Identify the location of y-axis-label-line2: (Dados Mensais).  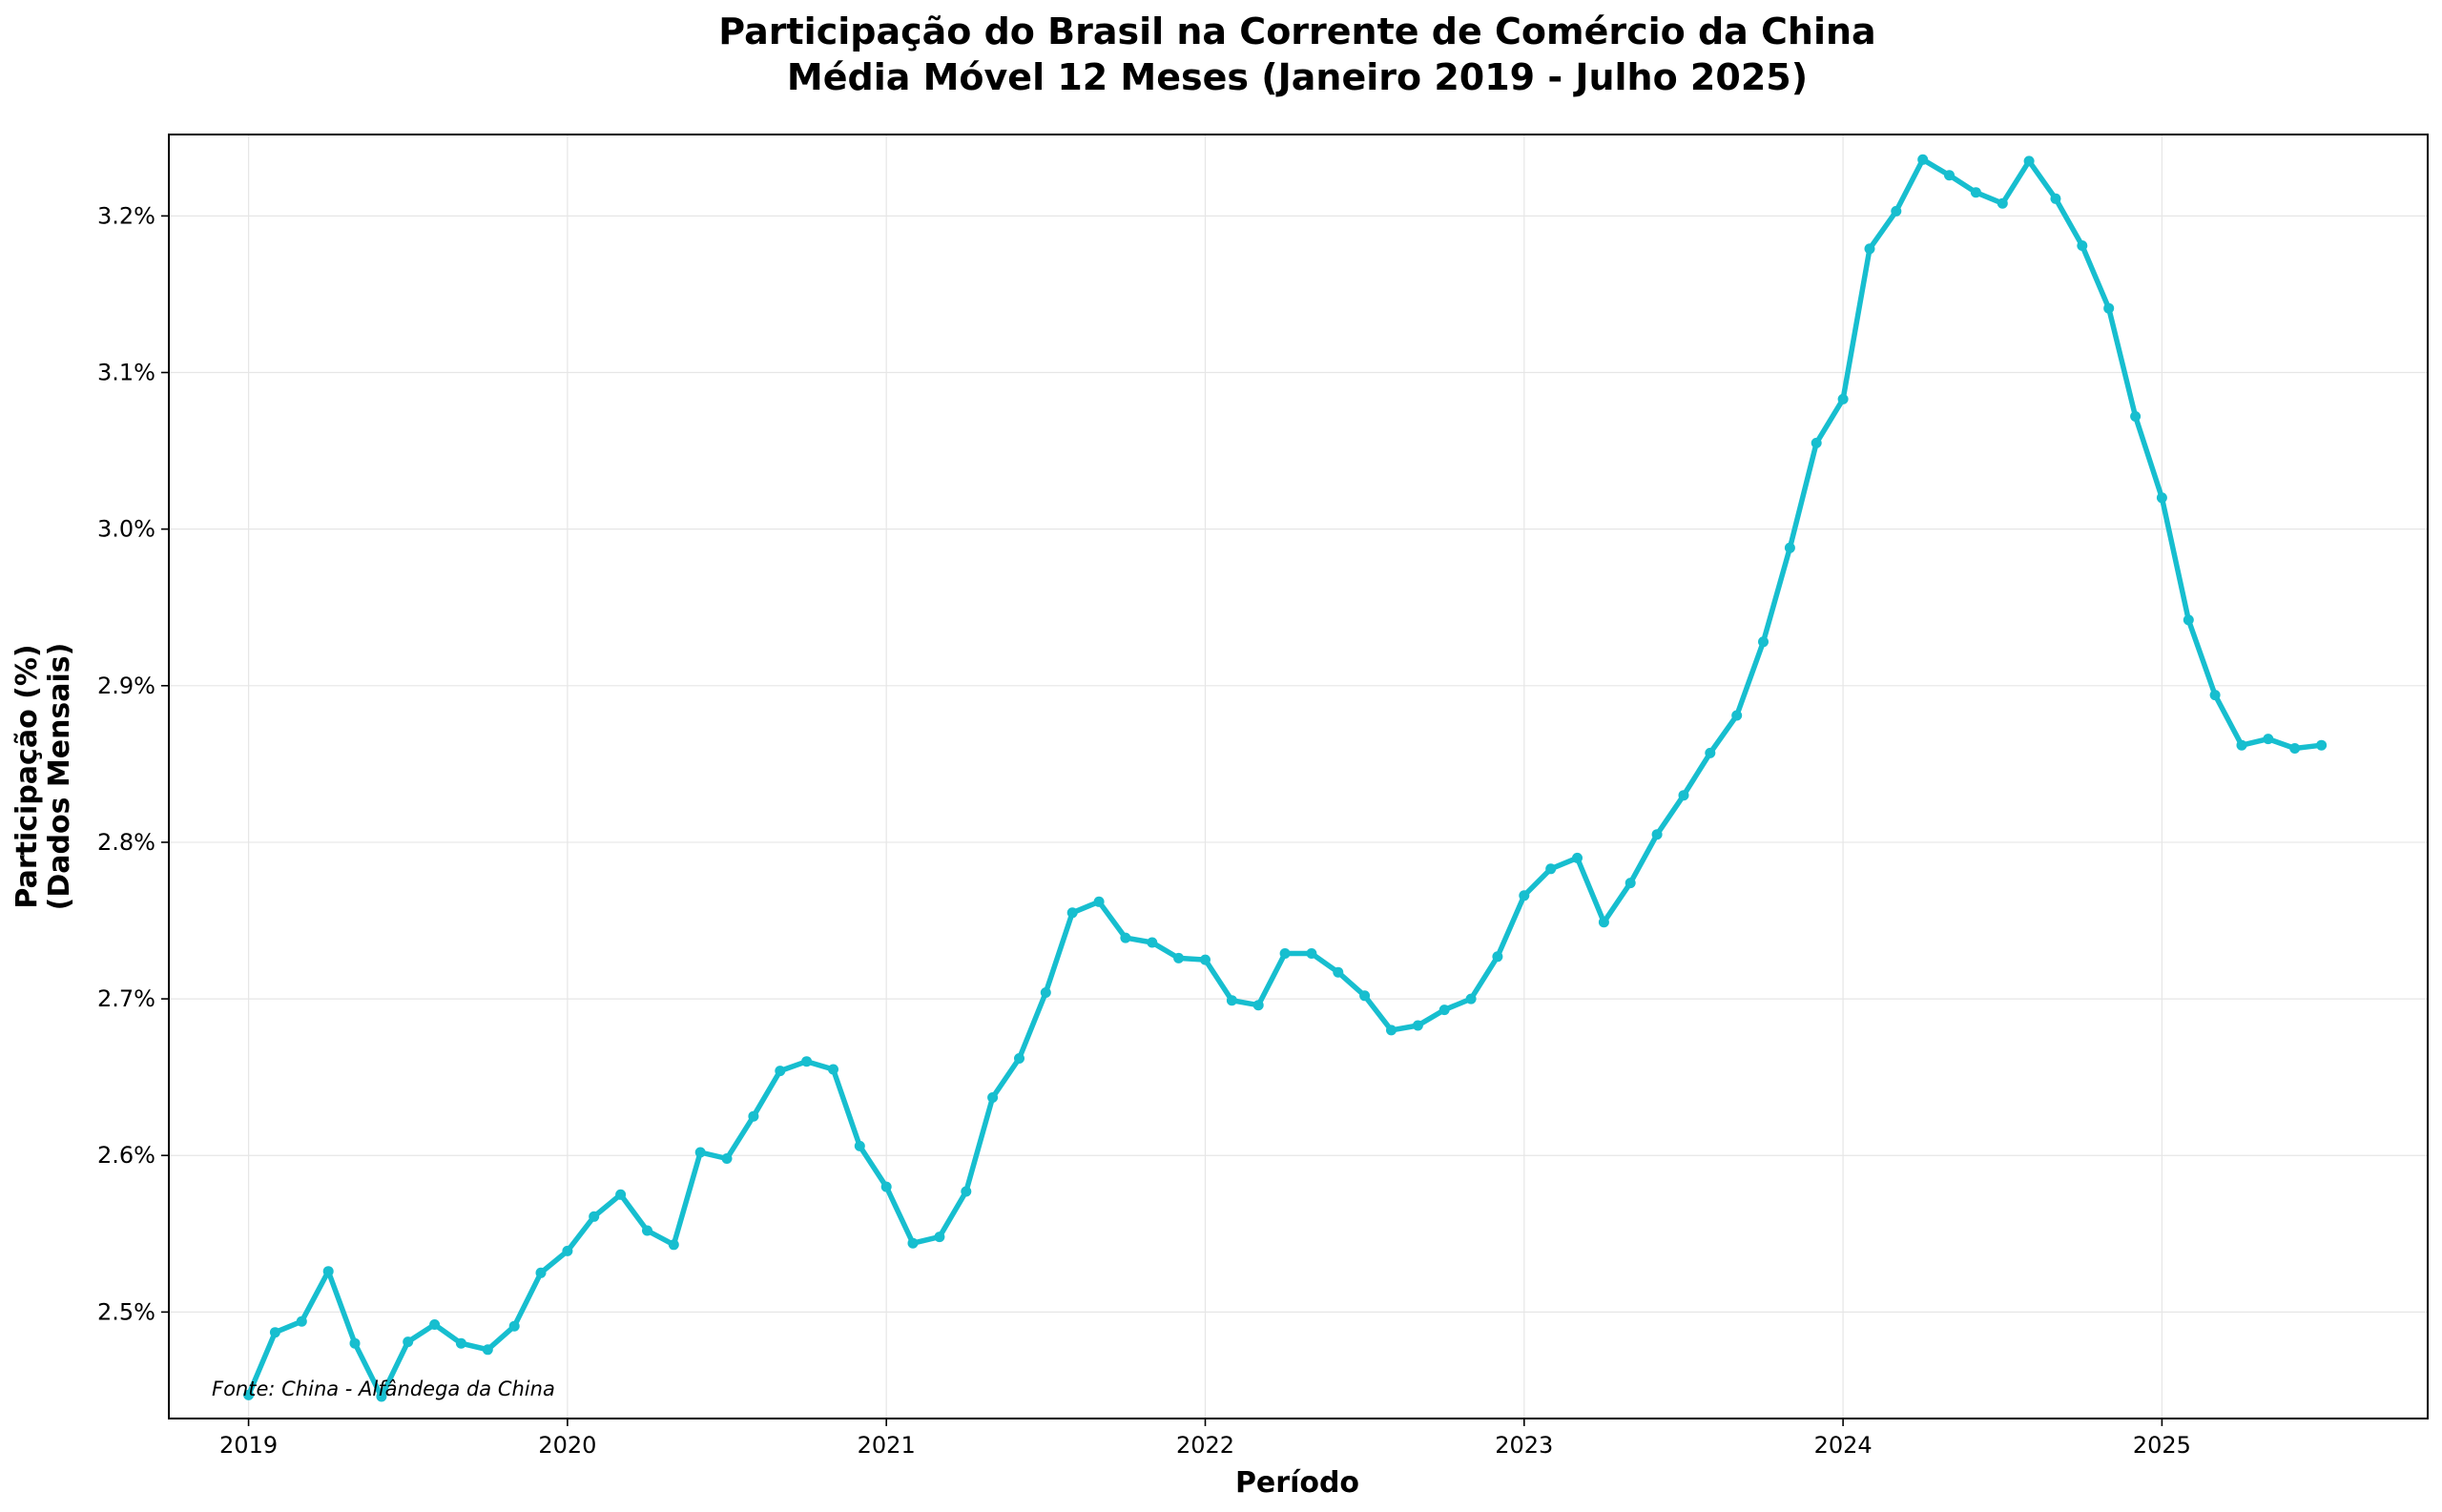
(59, 777).